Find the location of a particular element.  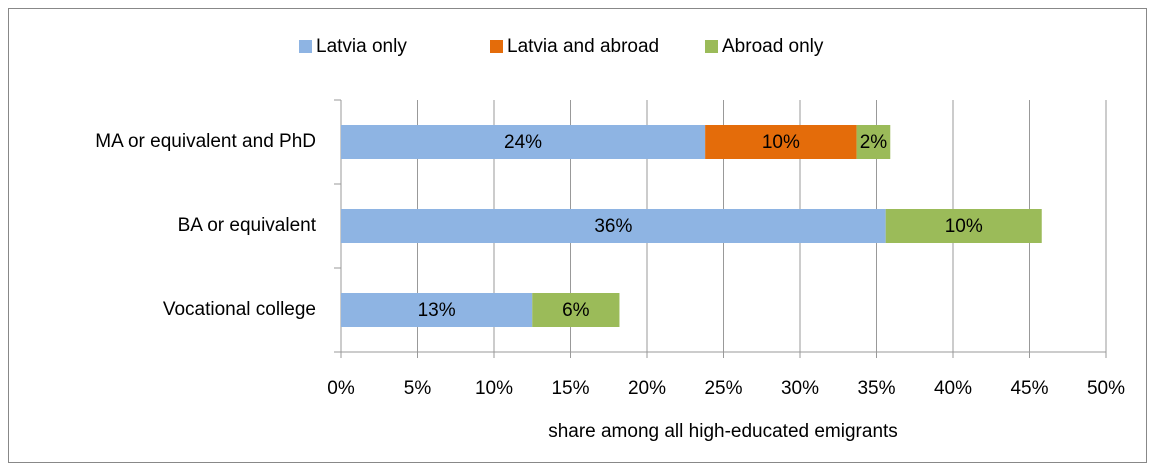

data-label: 6% is located at coordinates (576, 310).